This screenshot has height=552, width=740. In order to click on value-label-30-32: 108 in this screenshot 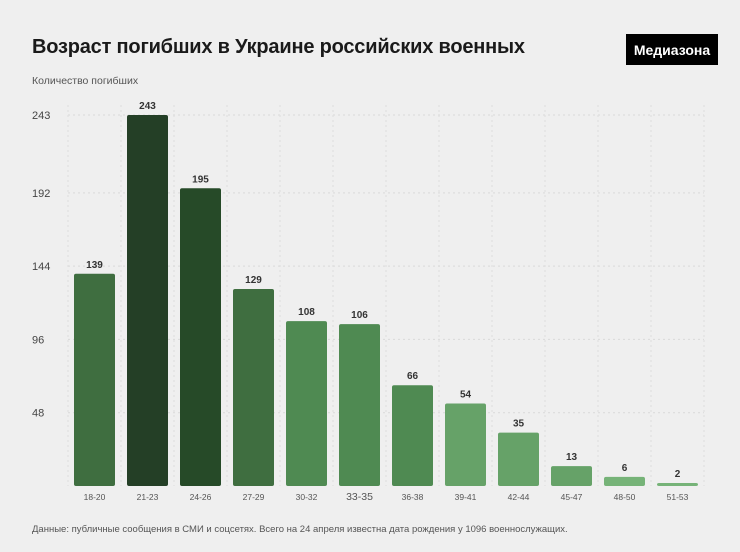, I will do `click(306, 312)`.